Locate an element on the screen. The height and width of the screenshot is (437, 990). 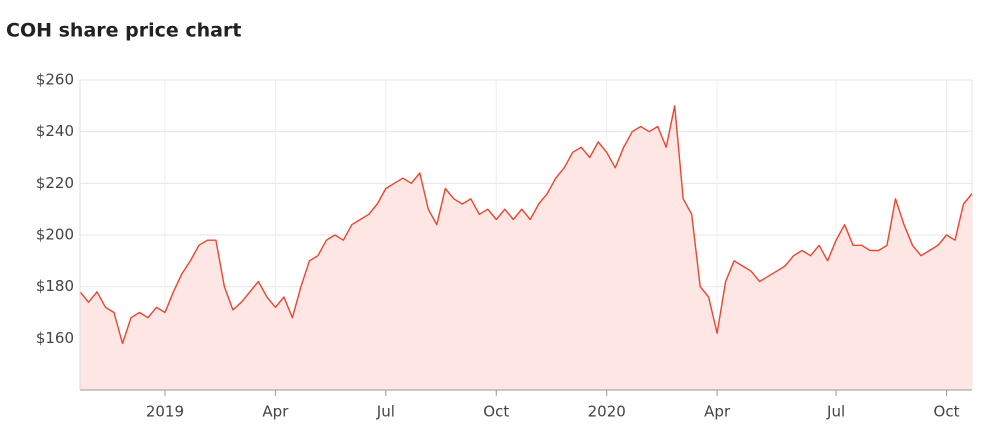
y-tick-label: $260 is located at coordinates (55, 80).